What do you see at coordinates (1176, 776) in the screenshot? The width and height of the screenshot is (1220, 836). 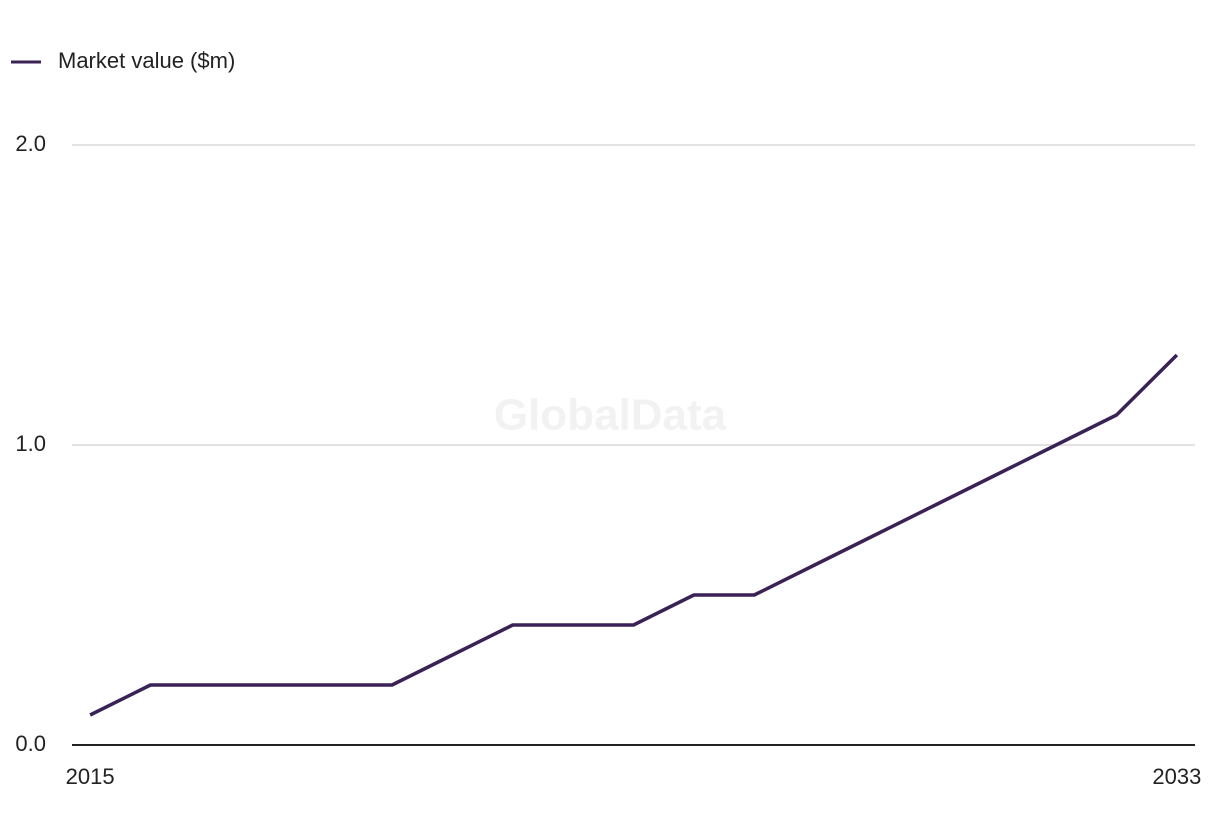 I see `x-tick-label: 2033` at bounding box center [1176, 776].